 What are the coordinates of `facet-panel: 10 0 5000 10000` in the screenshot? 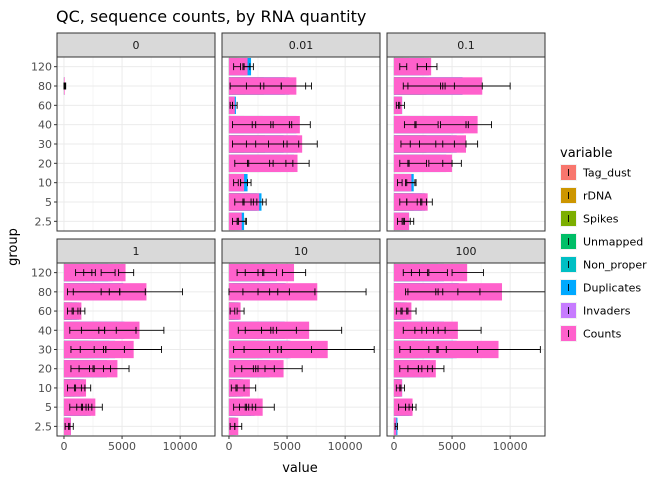 It's located at (301, 345).